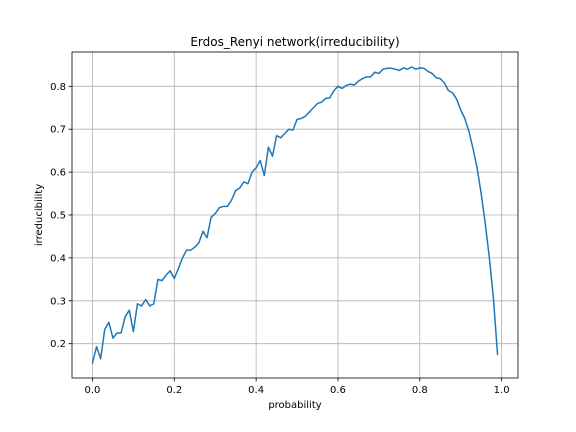 This screenshot has height=432, width=576. I want to click on y-tick-label: 0.5, so click(58, 216).